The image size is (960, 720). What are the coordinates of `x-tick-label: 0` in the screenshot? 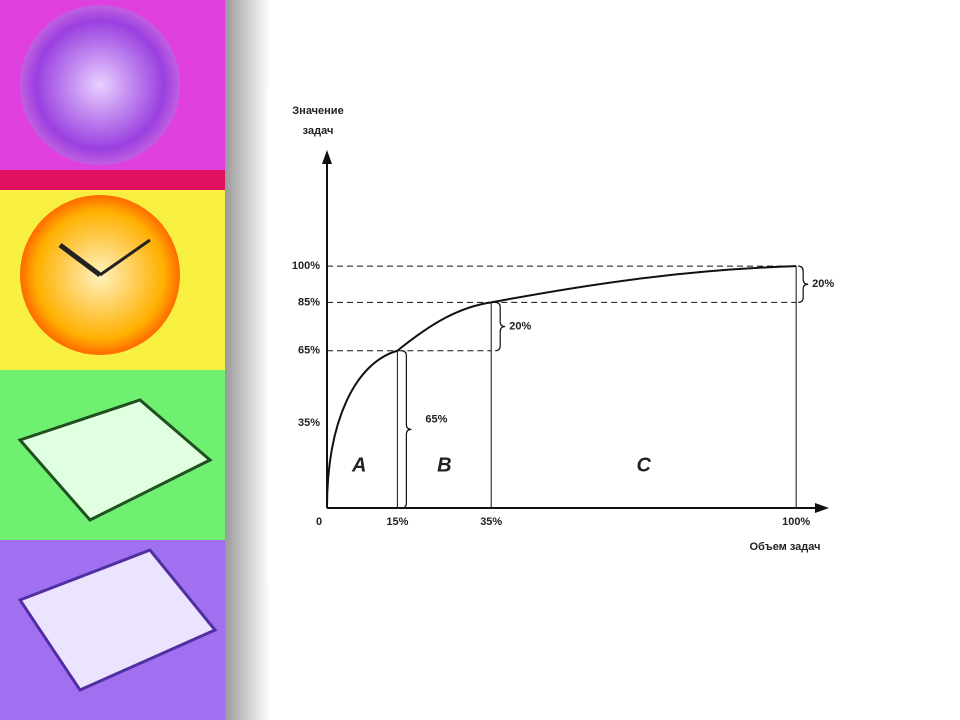 It's located at (319, 522).